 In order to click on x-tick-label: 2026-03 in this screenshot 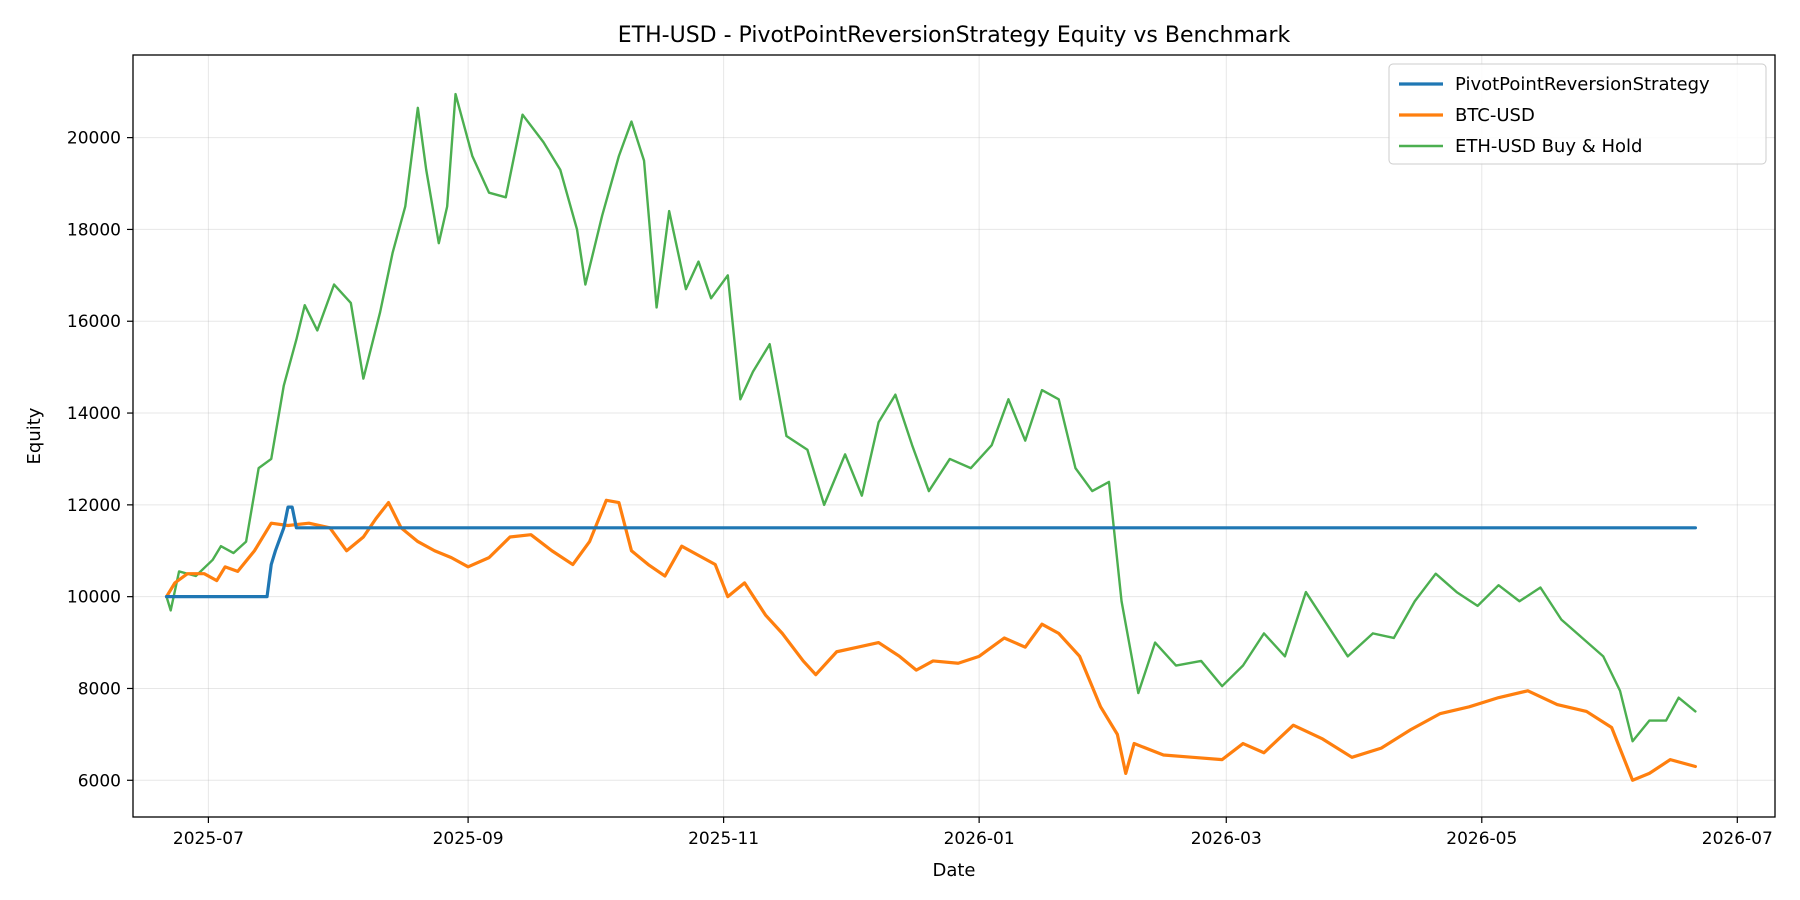, I will do `click(1226, 839)`.